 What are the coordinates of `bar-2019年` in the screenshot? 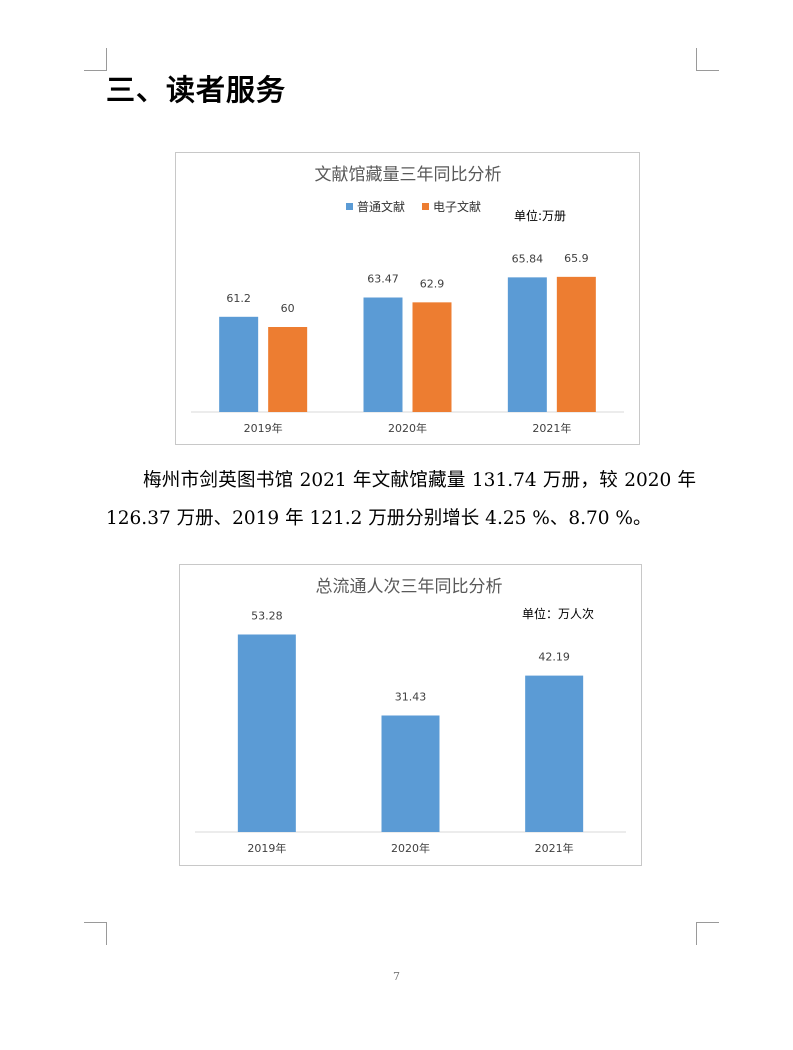 It's located at (266, 733).